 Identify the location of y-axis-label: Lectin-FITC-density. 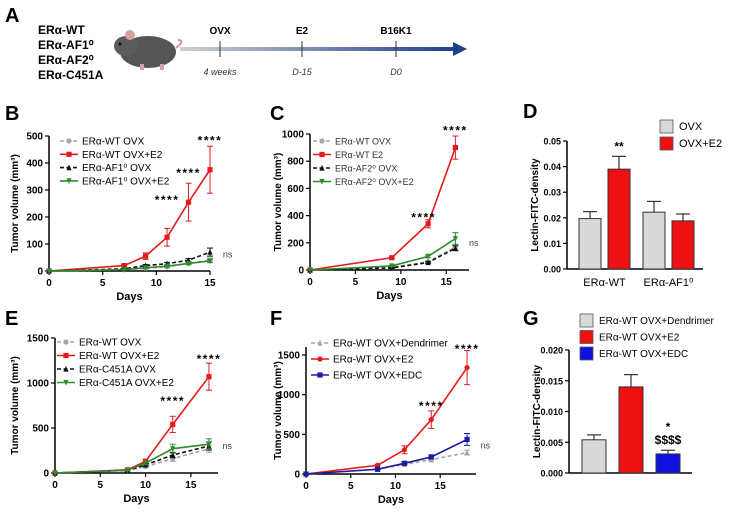
(535, 205).